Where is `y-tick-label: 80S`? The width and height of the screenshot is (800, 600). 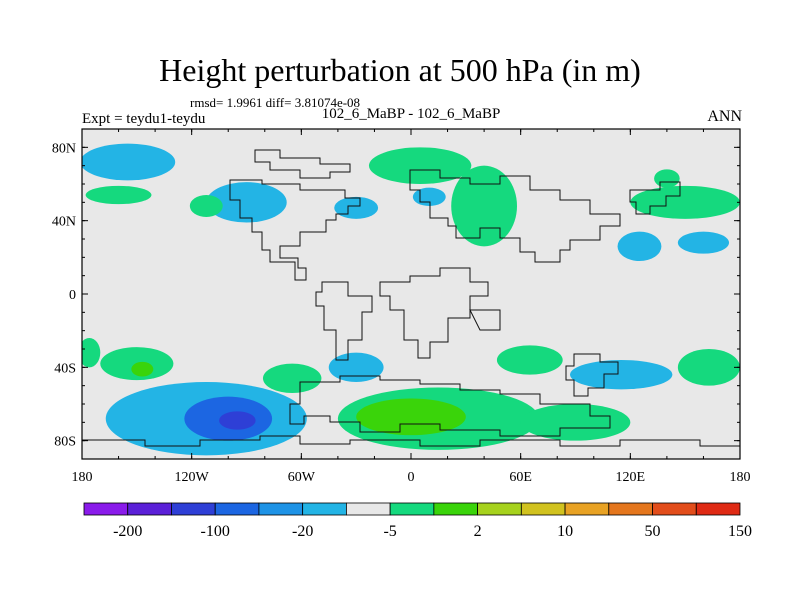
y-tick-label: 80S is located at coordinates (65, 442).